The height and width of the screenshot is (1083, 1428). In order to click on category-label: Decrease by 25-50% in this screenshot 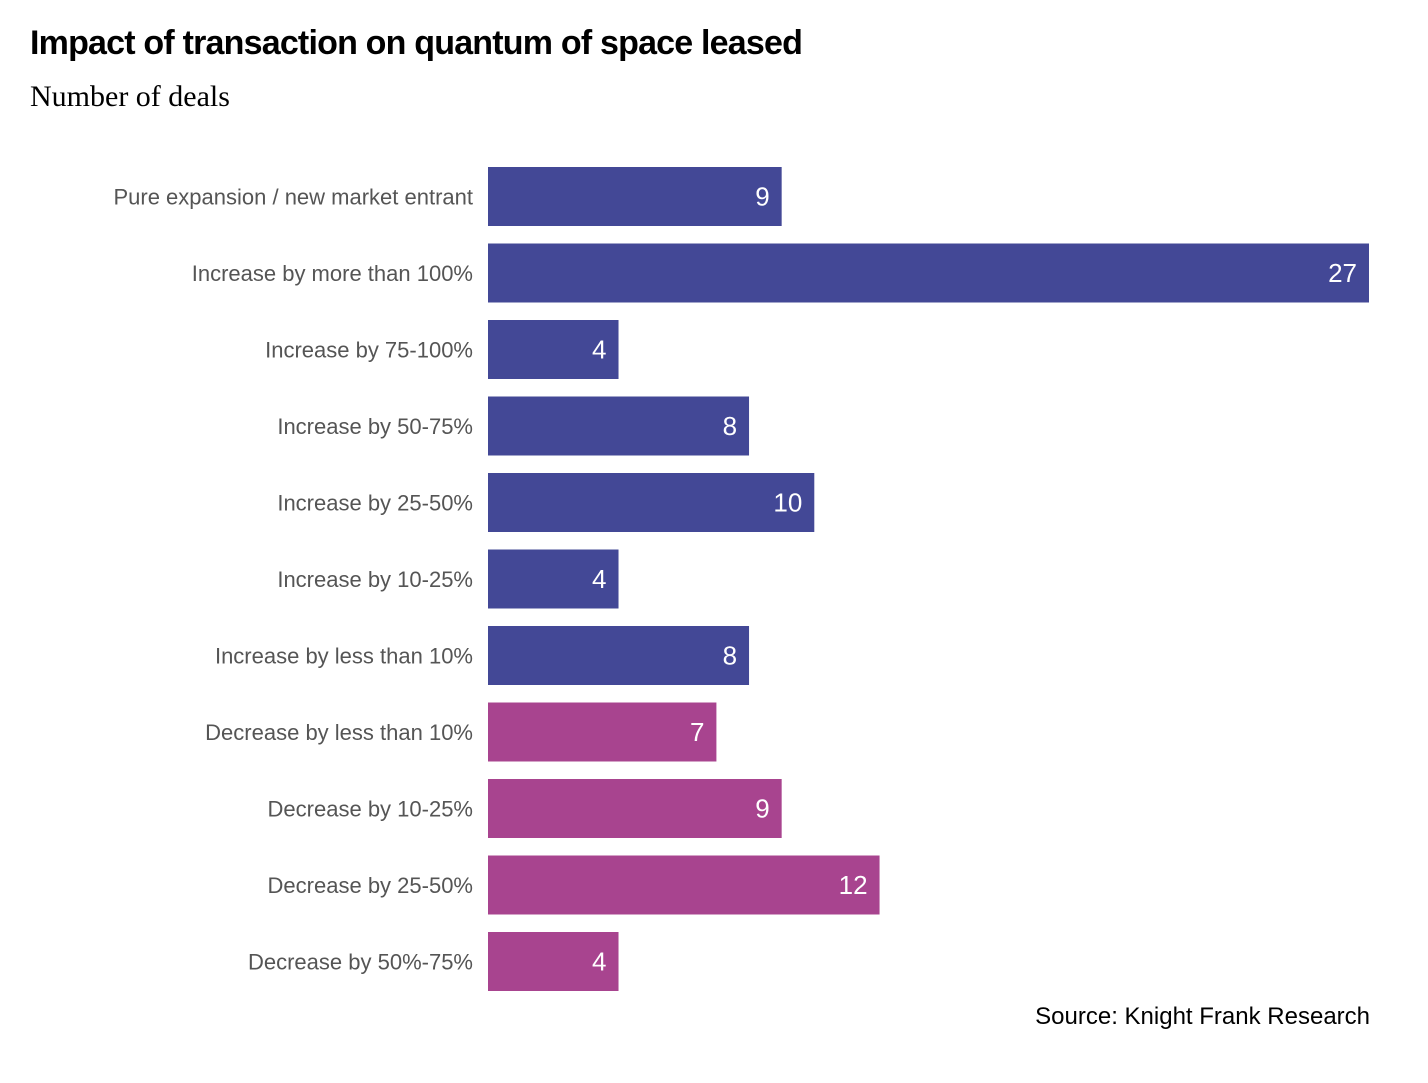, I will do `click(370, 885)`.